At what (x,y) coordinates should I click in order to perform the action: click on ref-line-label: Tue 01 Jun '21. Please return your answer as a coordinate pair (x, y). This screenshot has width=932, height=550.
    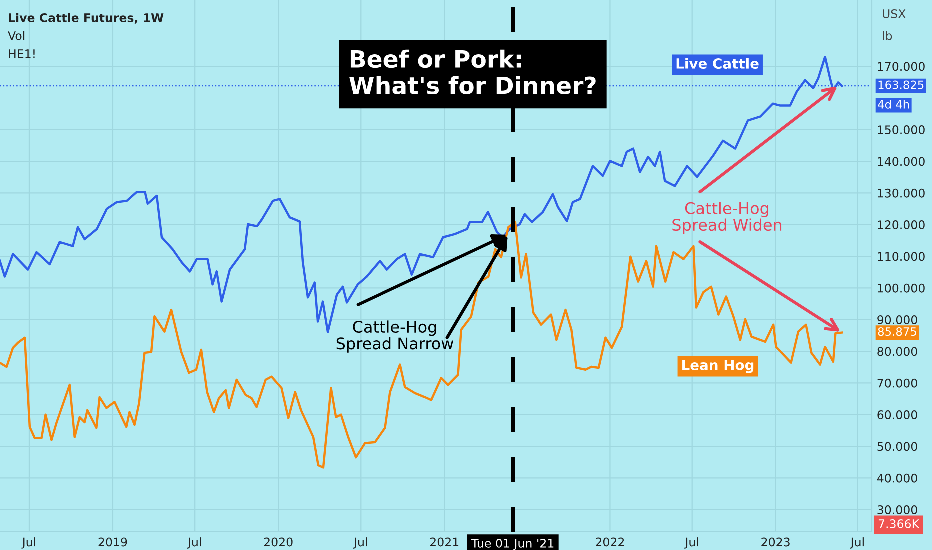
    Looking at the image, I should click on (513, 544).